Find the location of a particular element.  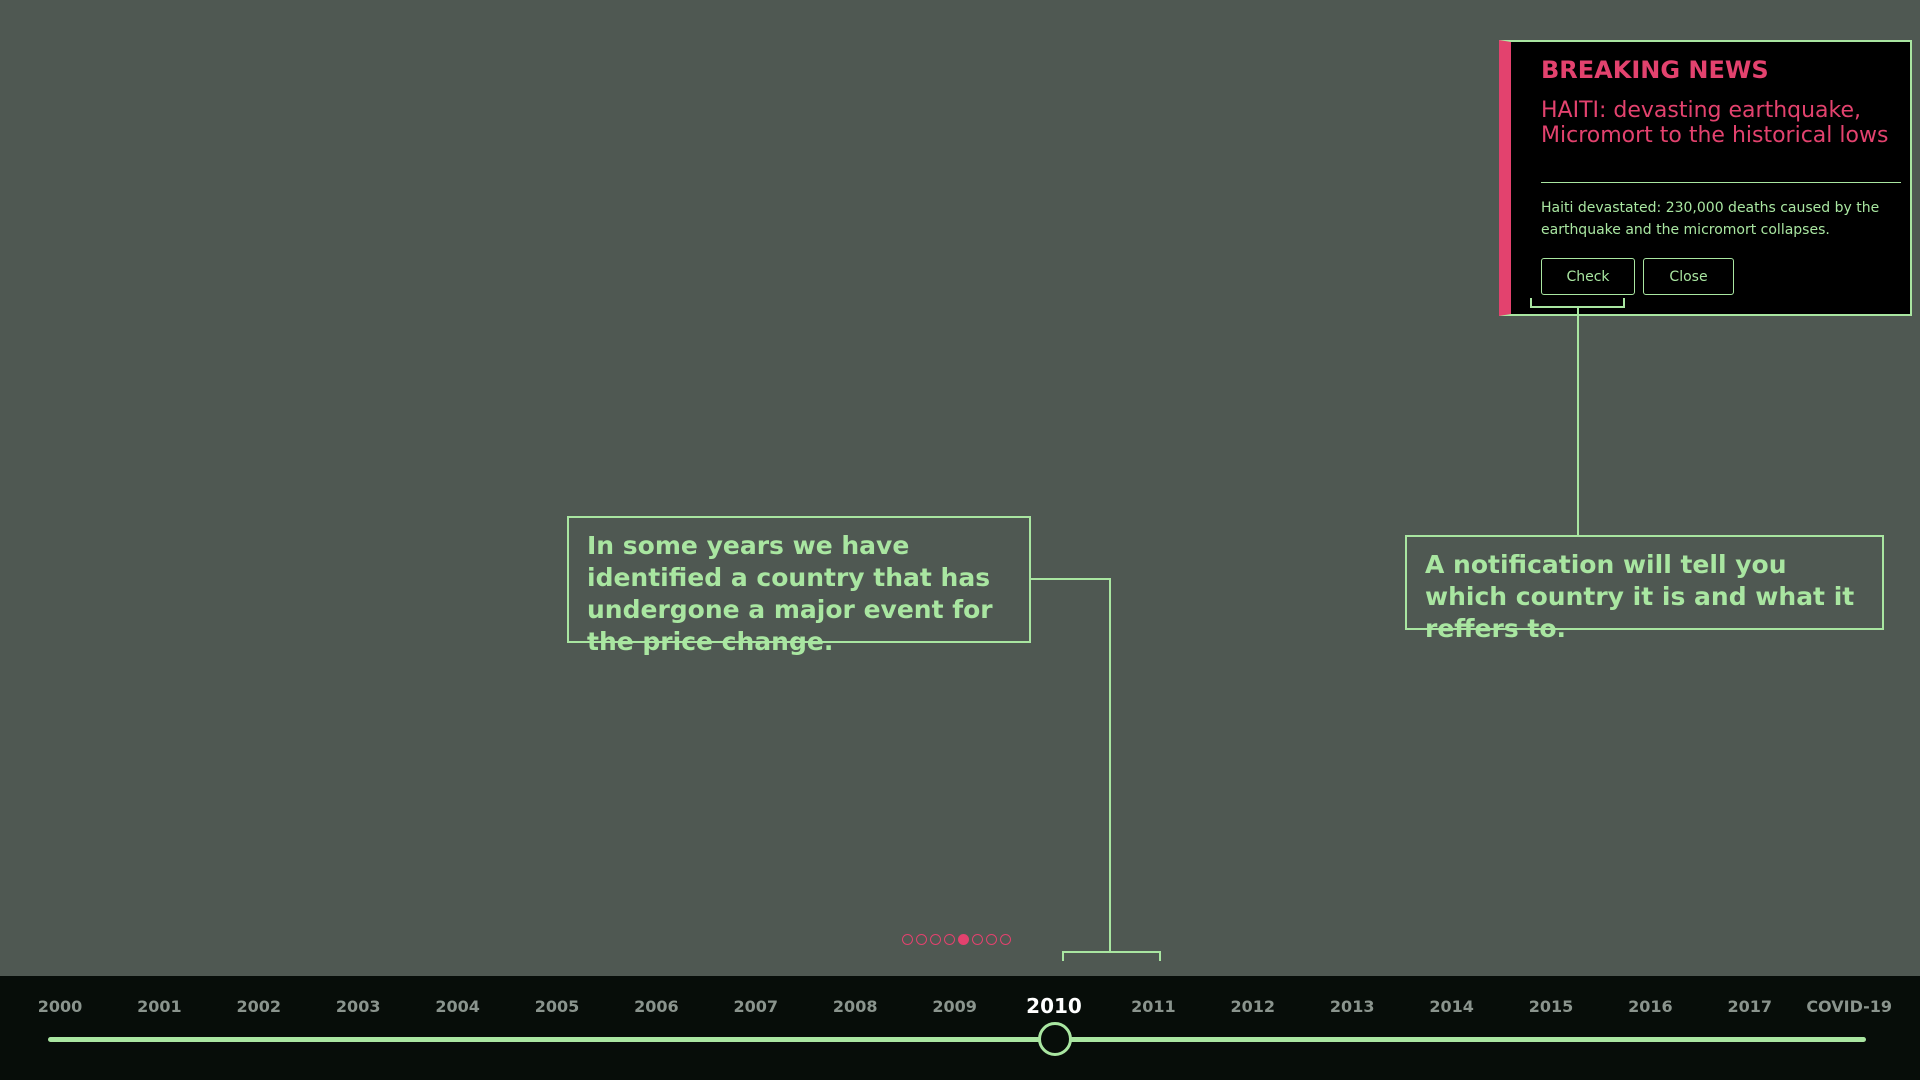

year-label: 2001 is located at coordinates (159, 1006).